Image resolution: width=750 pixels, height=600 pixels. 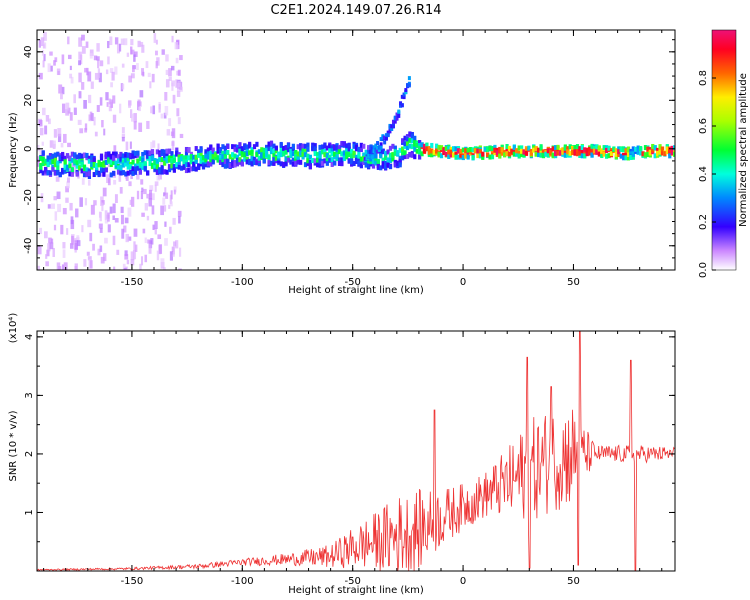 What do you see at coordinates (353, 581) in the screenshot?
I see `x-tick-label: -50` at bounding box center [353, 581].